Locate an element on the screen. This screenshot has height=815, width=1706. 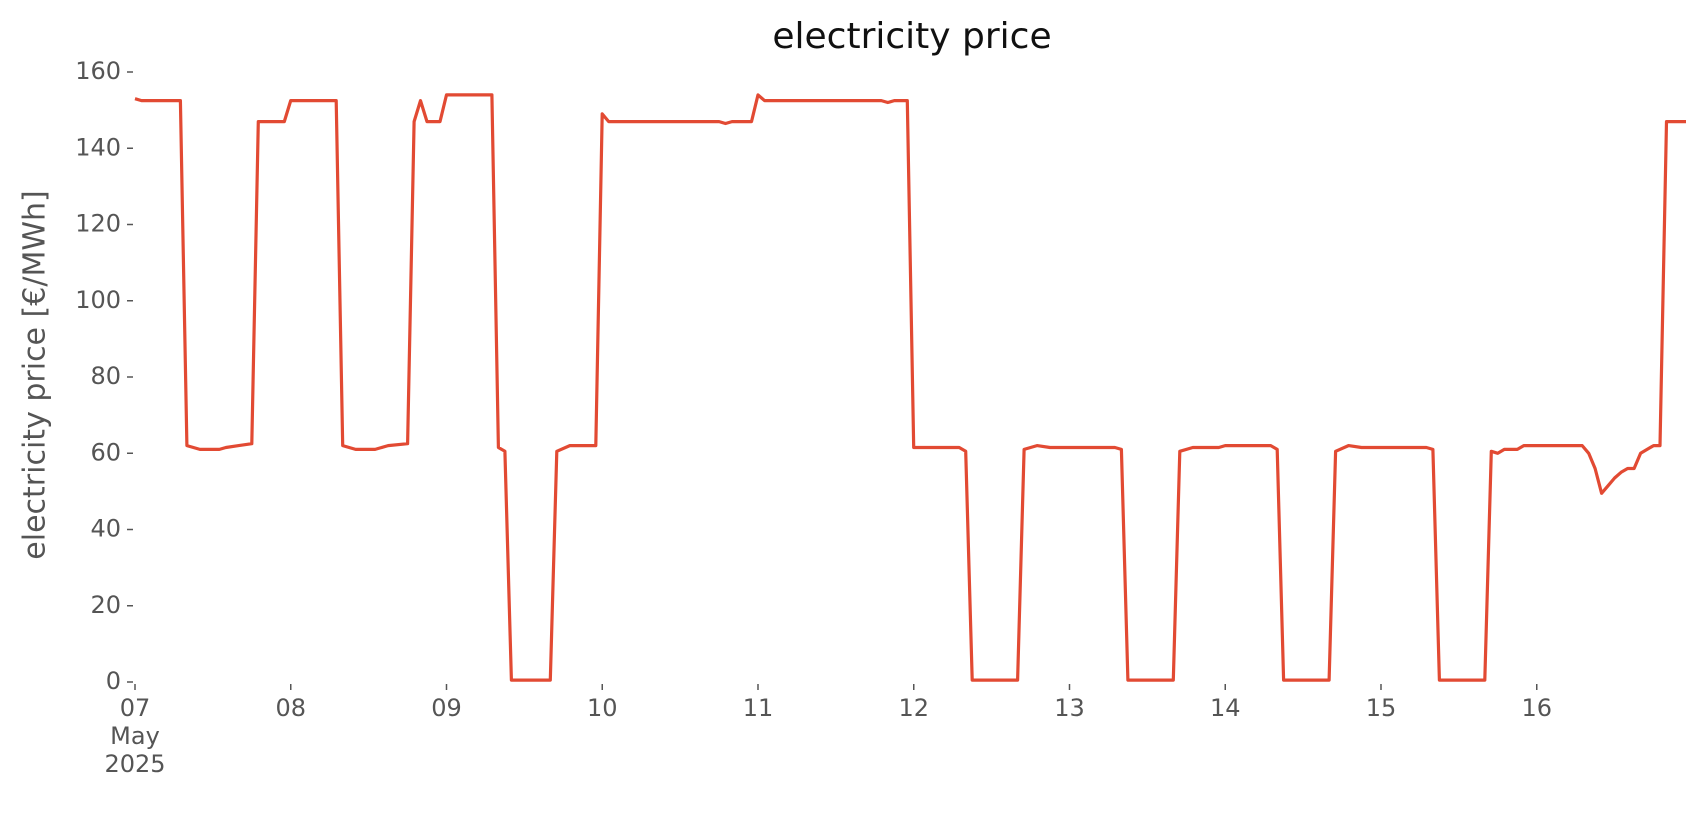
y-tick-label: 120 is located at coordinates (98, 224).